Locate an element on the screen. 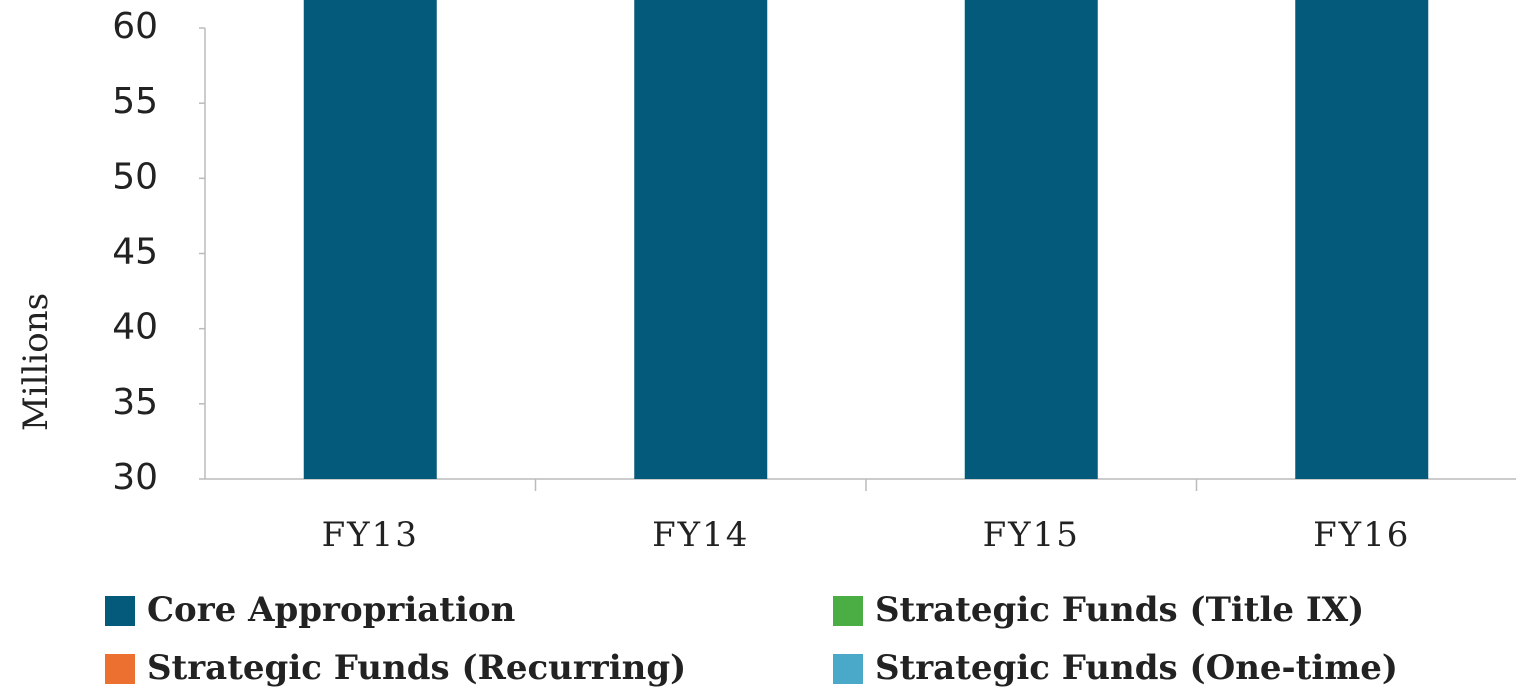 The height and width of the screenshot is (697, 1516). y-tick-label: 30 is located at coordinates (135, 477).